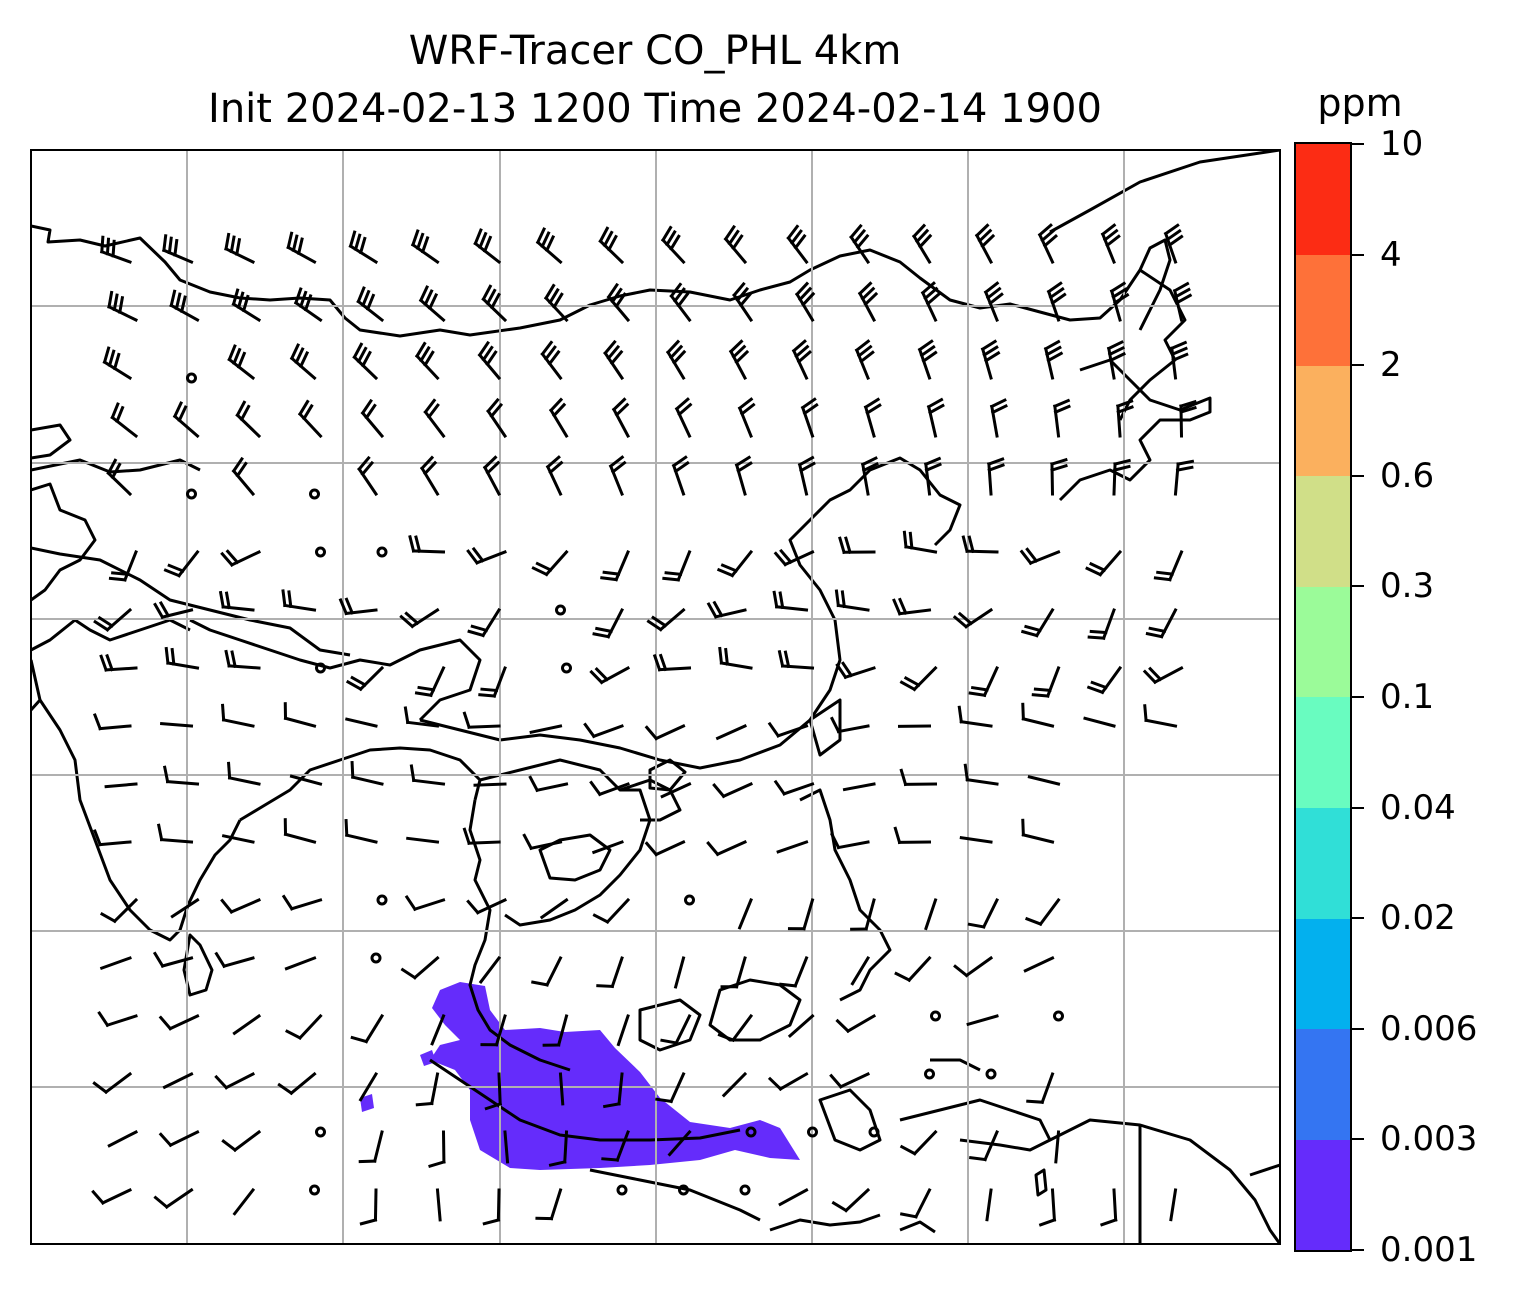 The width and height of the screenshot is (1528, 1306). Describe the element at coordinates (1429, 1139) in the screenshot. I see `colorbar-tick-label: 0.003` at that location.